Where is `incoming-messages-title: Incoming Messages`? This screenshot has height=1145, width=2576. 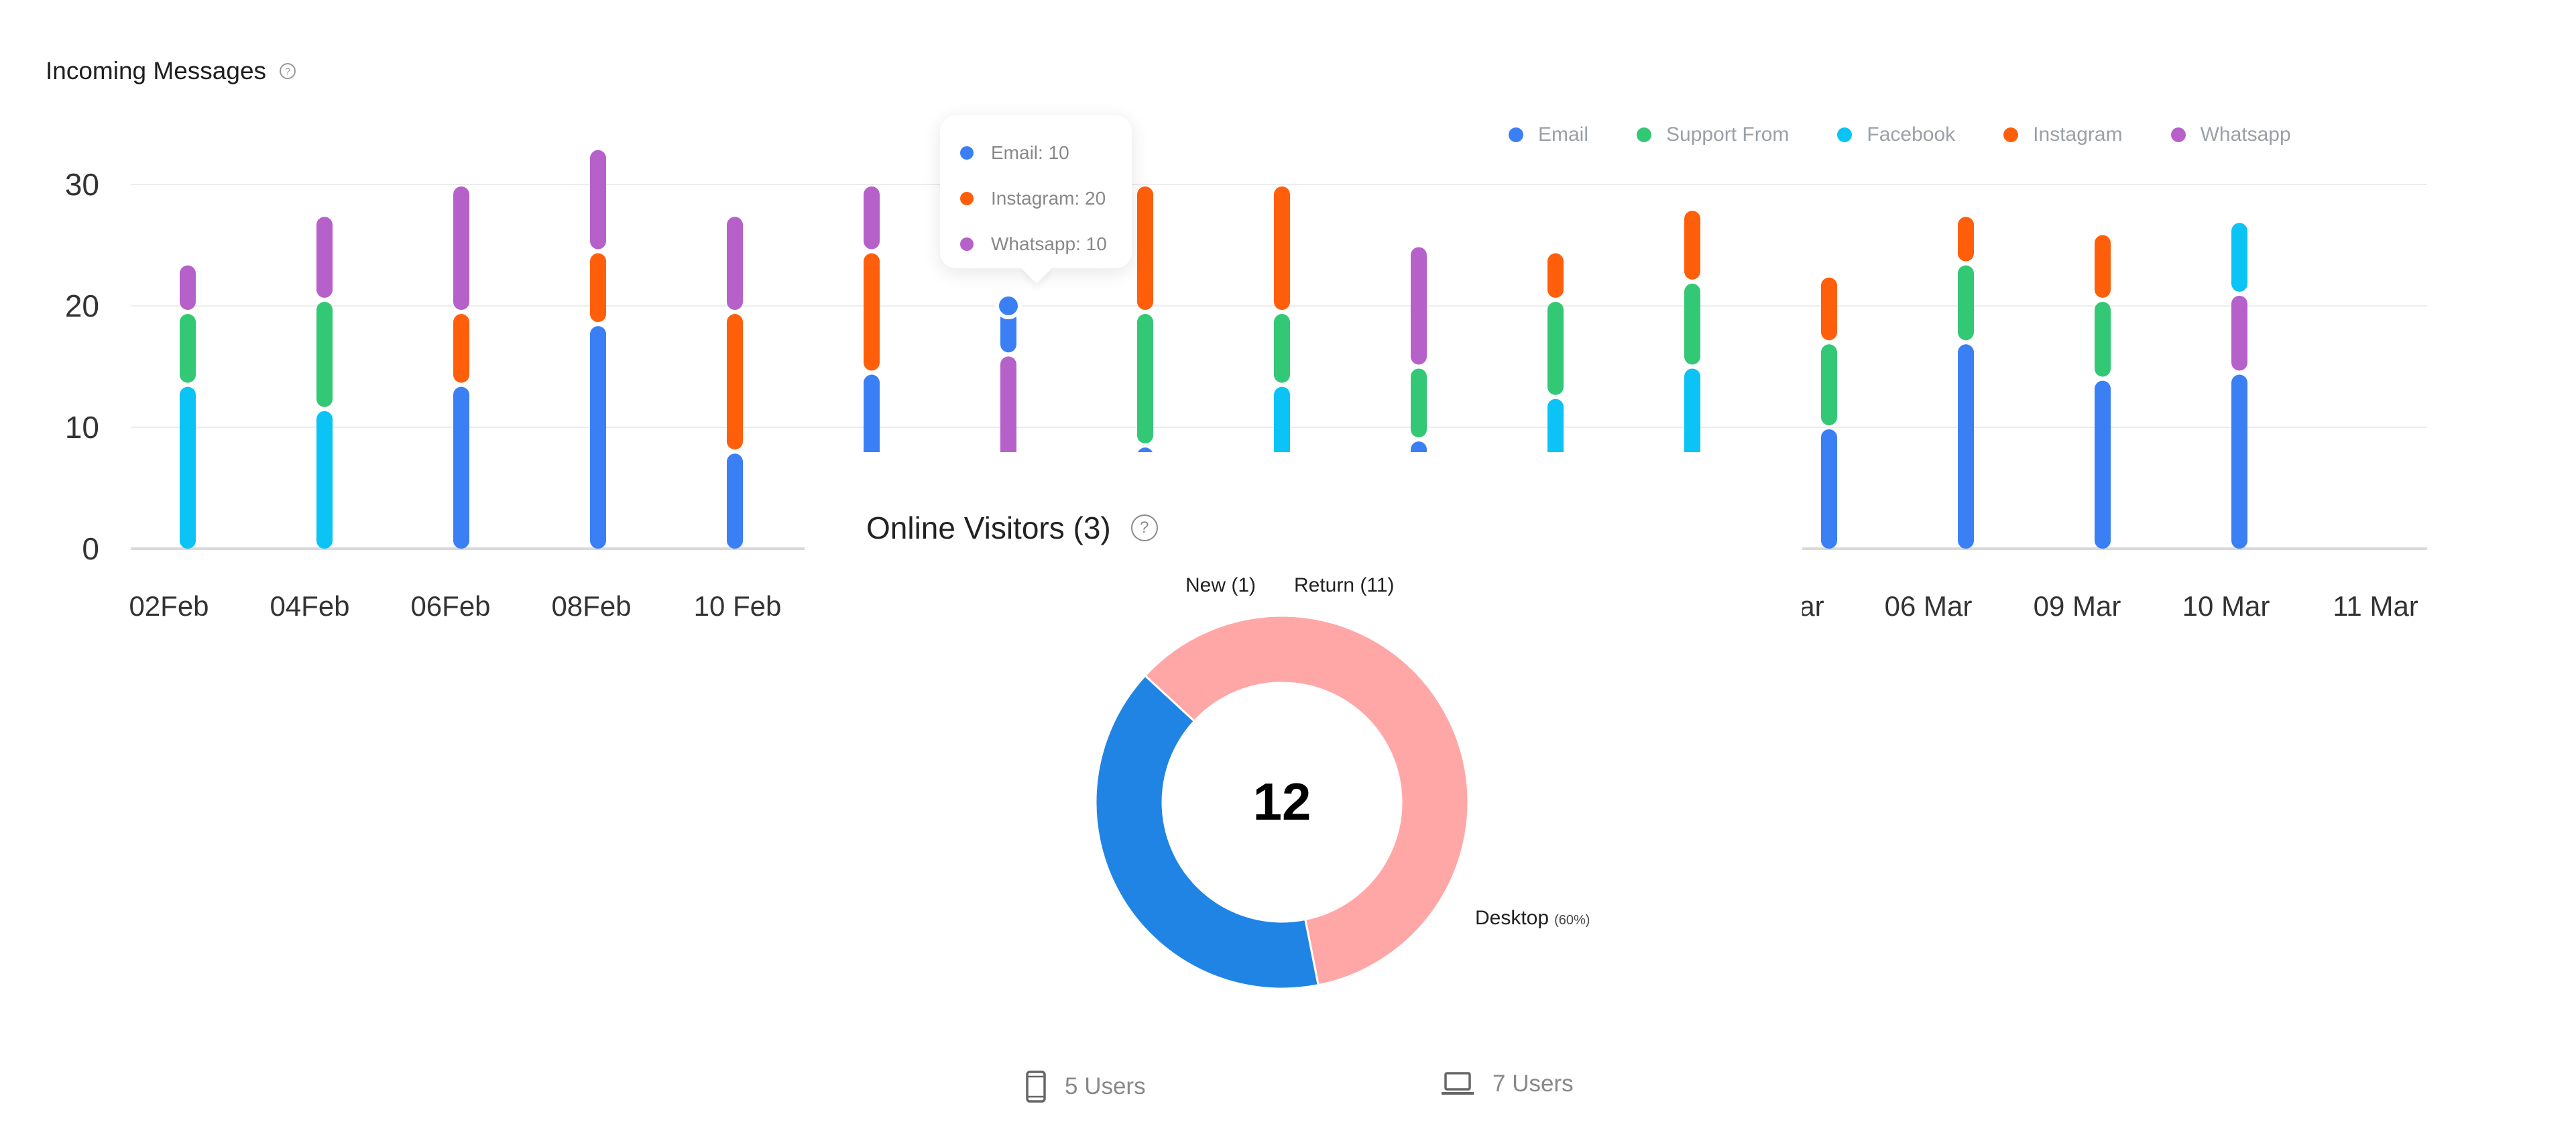 incoming-messages-title: Incoming Messages is located at coordinates (156, 71).